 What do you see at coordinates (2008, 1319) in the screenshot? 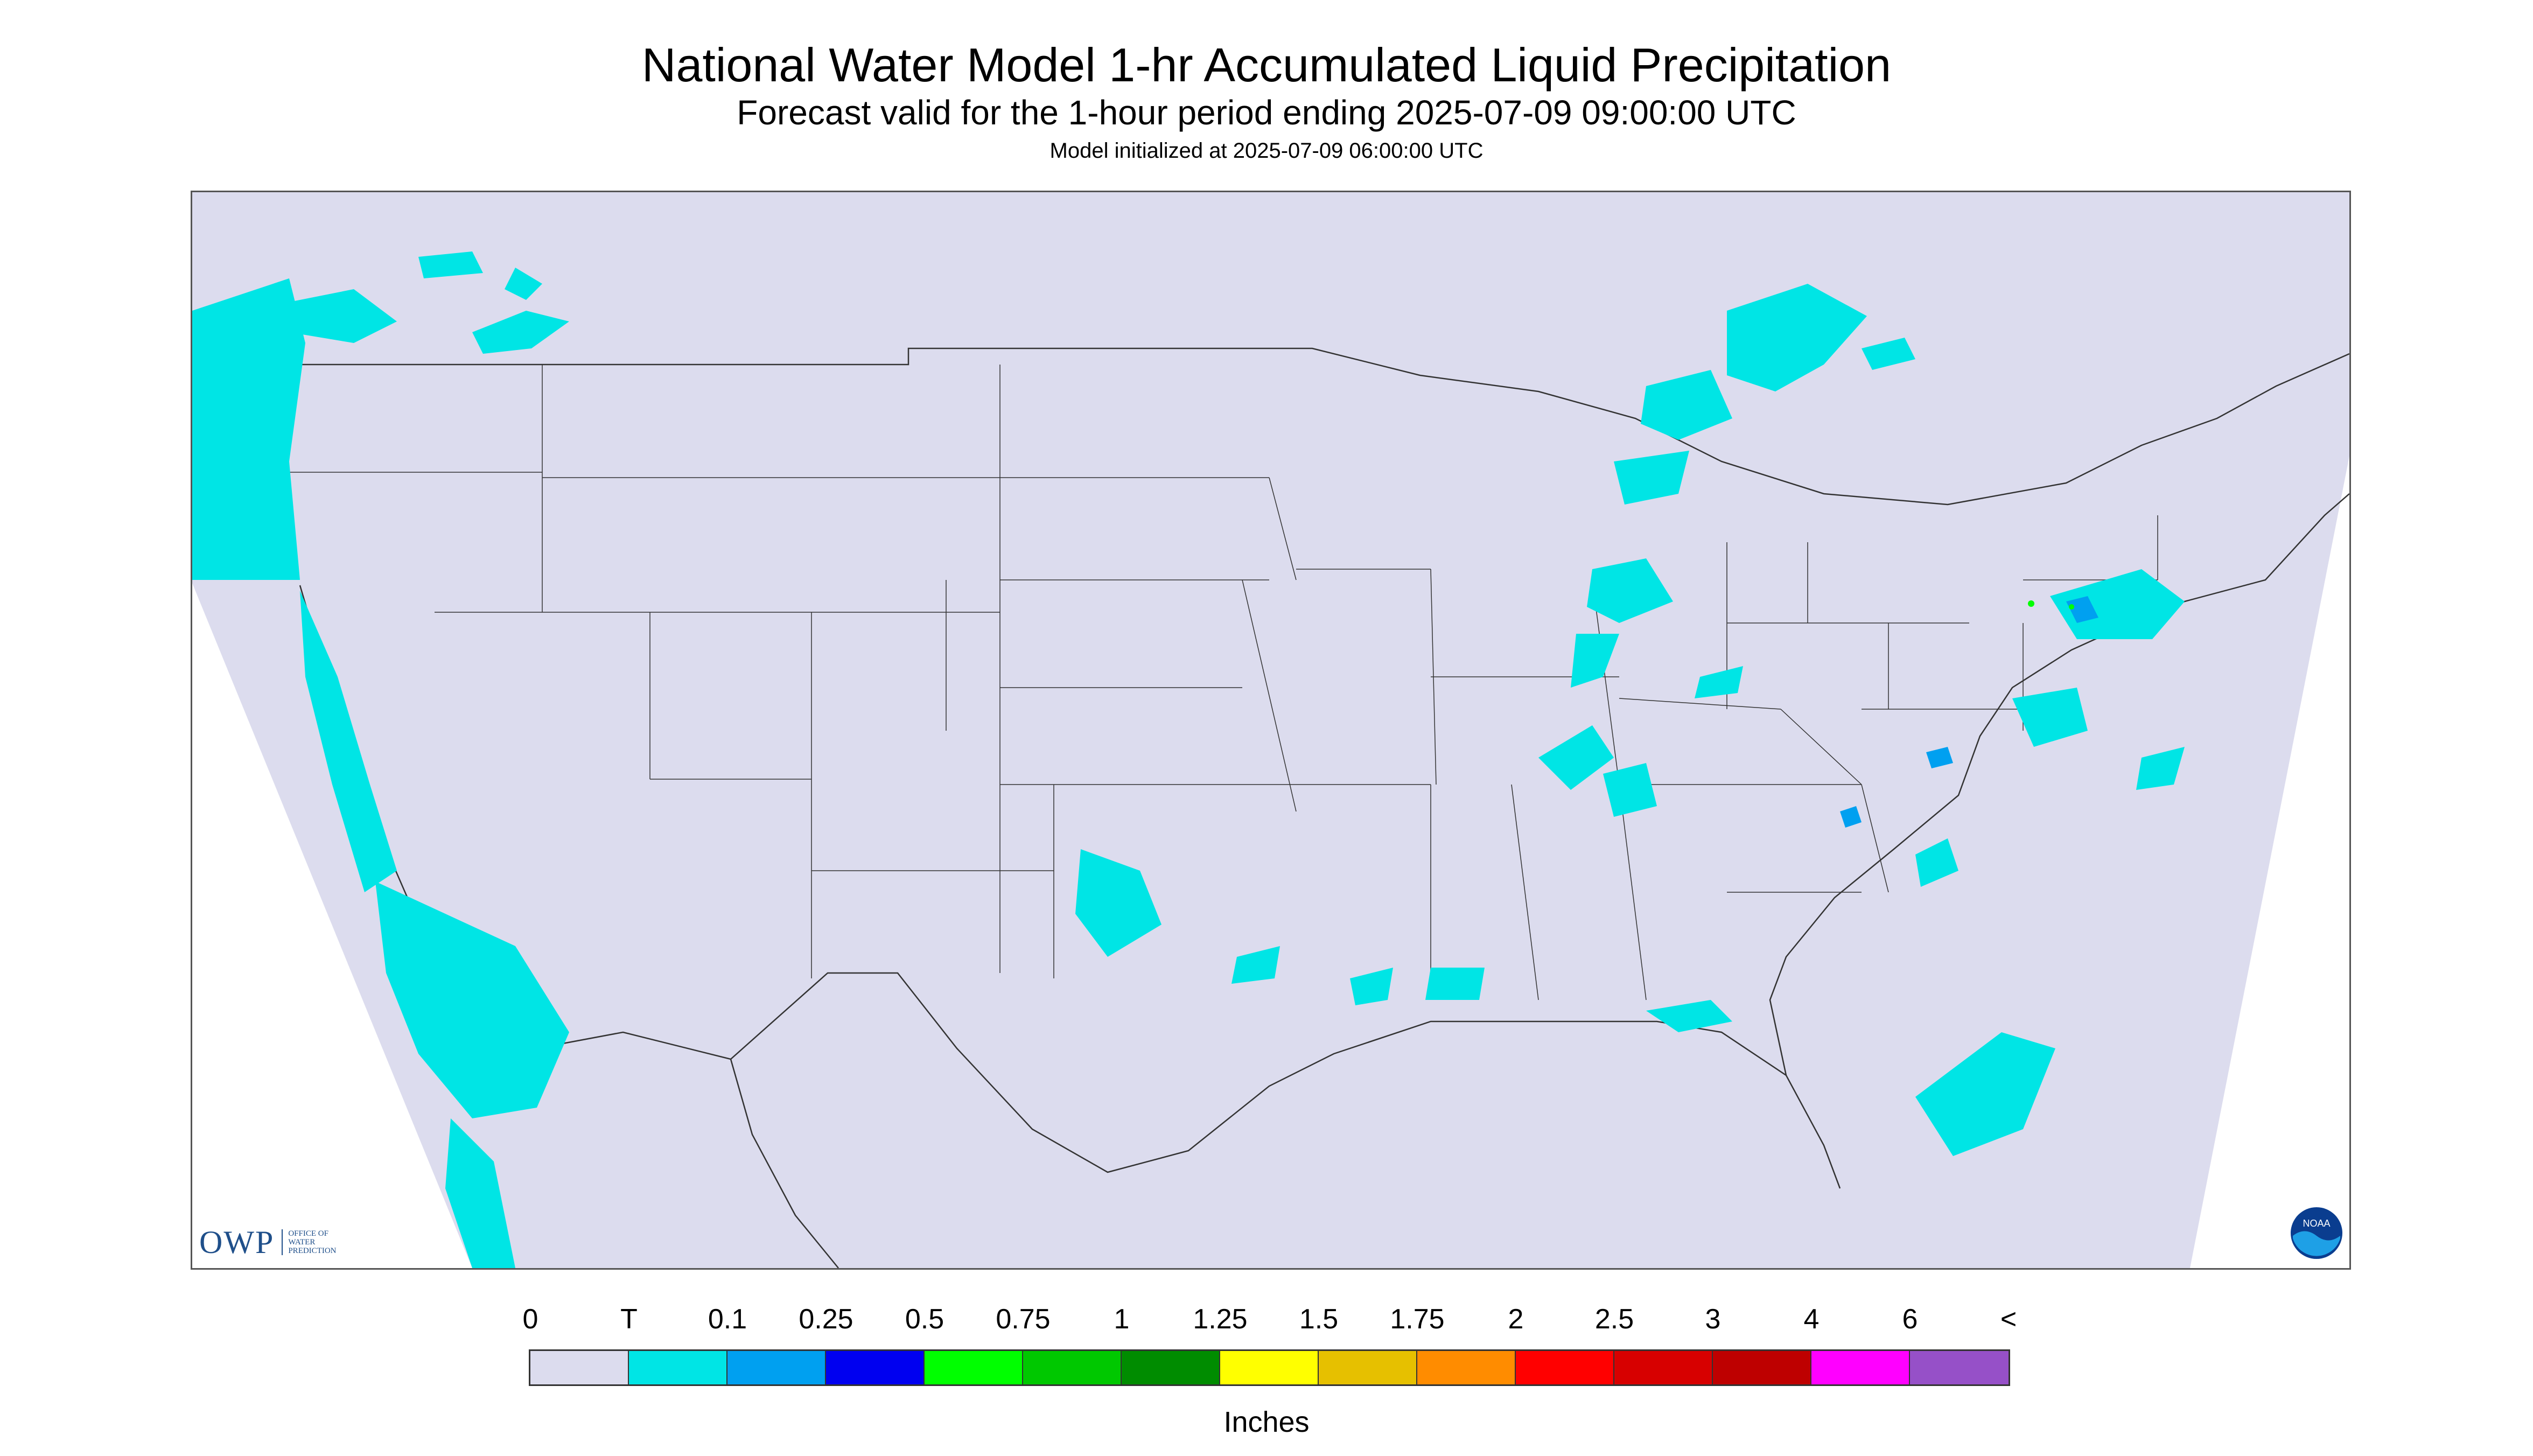
I see `legend-tick-label: <` at bounding box center [2008, 1319].